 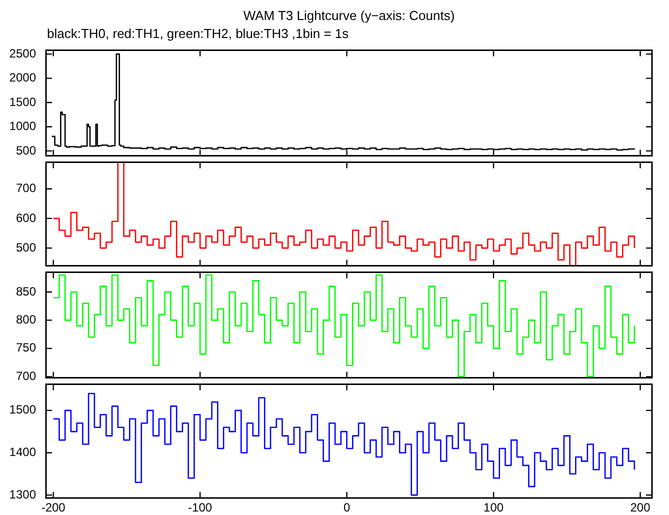 What do you see at coordinates (26, 291) in the screenshot?
I see `y-tick-label: 850` at bounding box center [26, 291].